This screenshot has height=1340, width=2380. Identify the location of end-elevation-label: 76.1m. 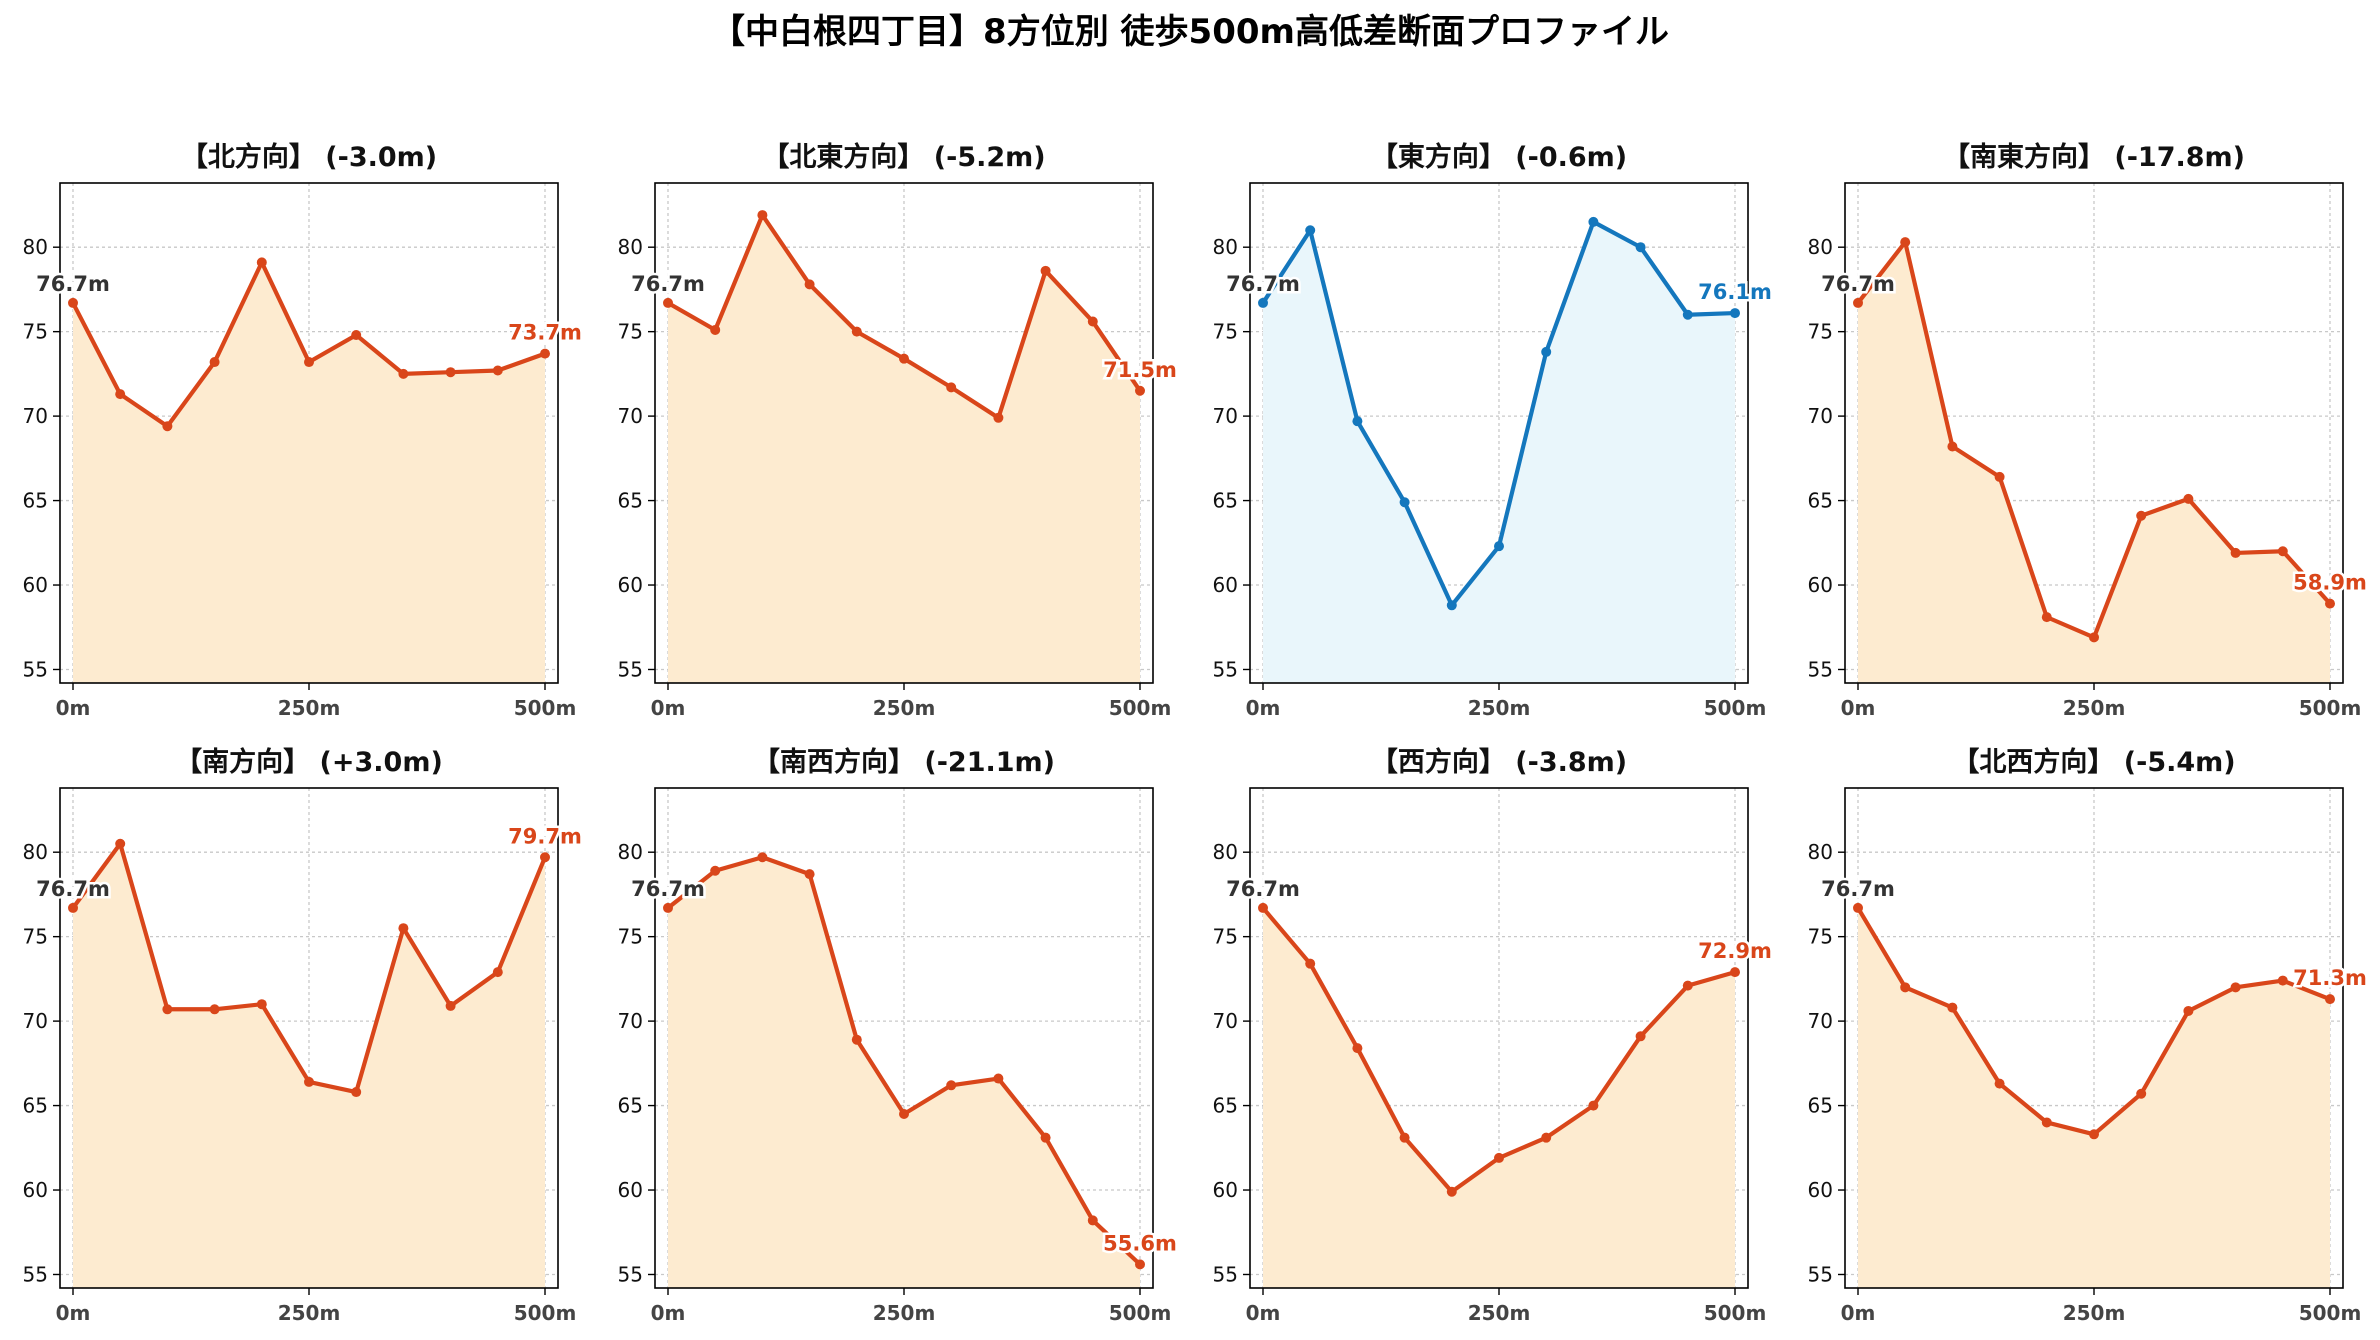
(1735, 292).